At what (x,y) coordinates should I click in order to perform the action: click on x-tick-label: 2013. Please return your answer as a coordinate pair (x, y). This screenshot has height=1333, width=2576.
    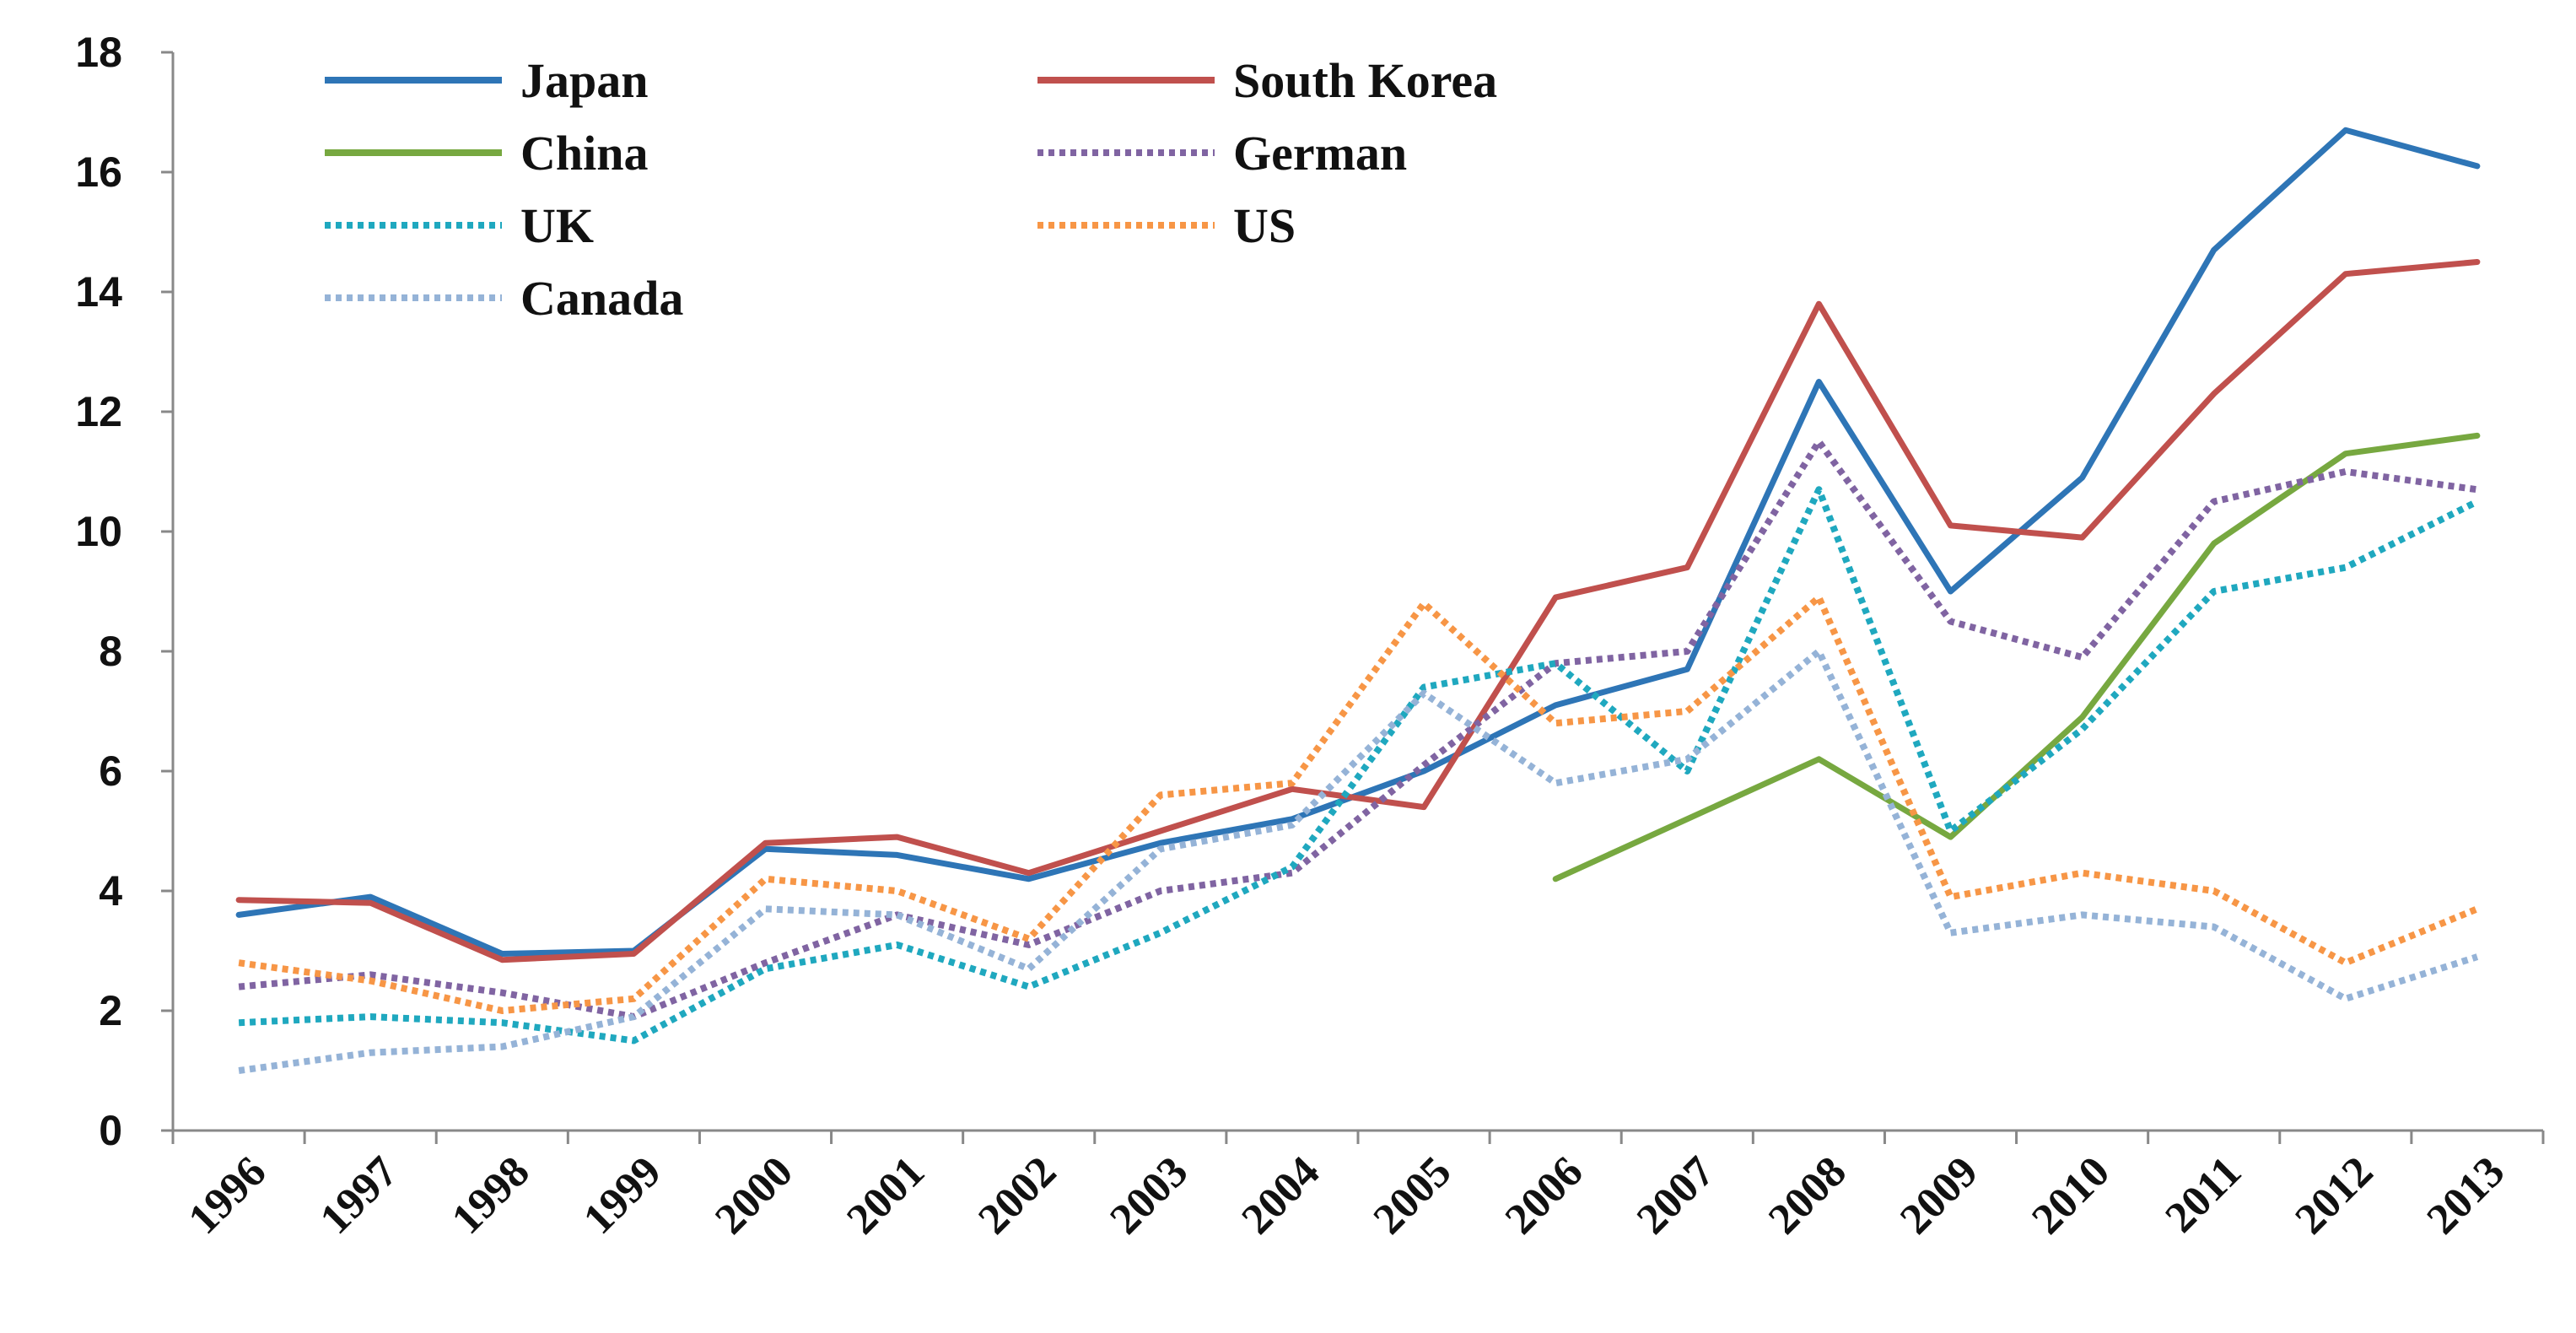
    Looking at the image, I should click on (2466, 1195).